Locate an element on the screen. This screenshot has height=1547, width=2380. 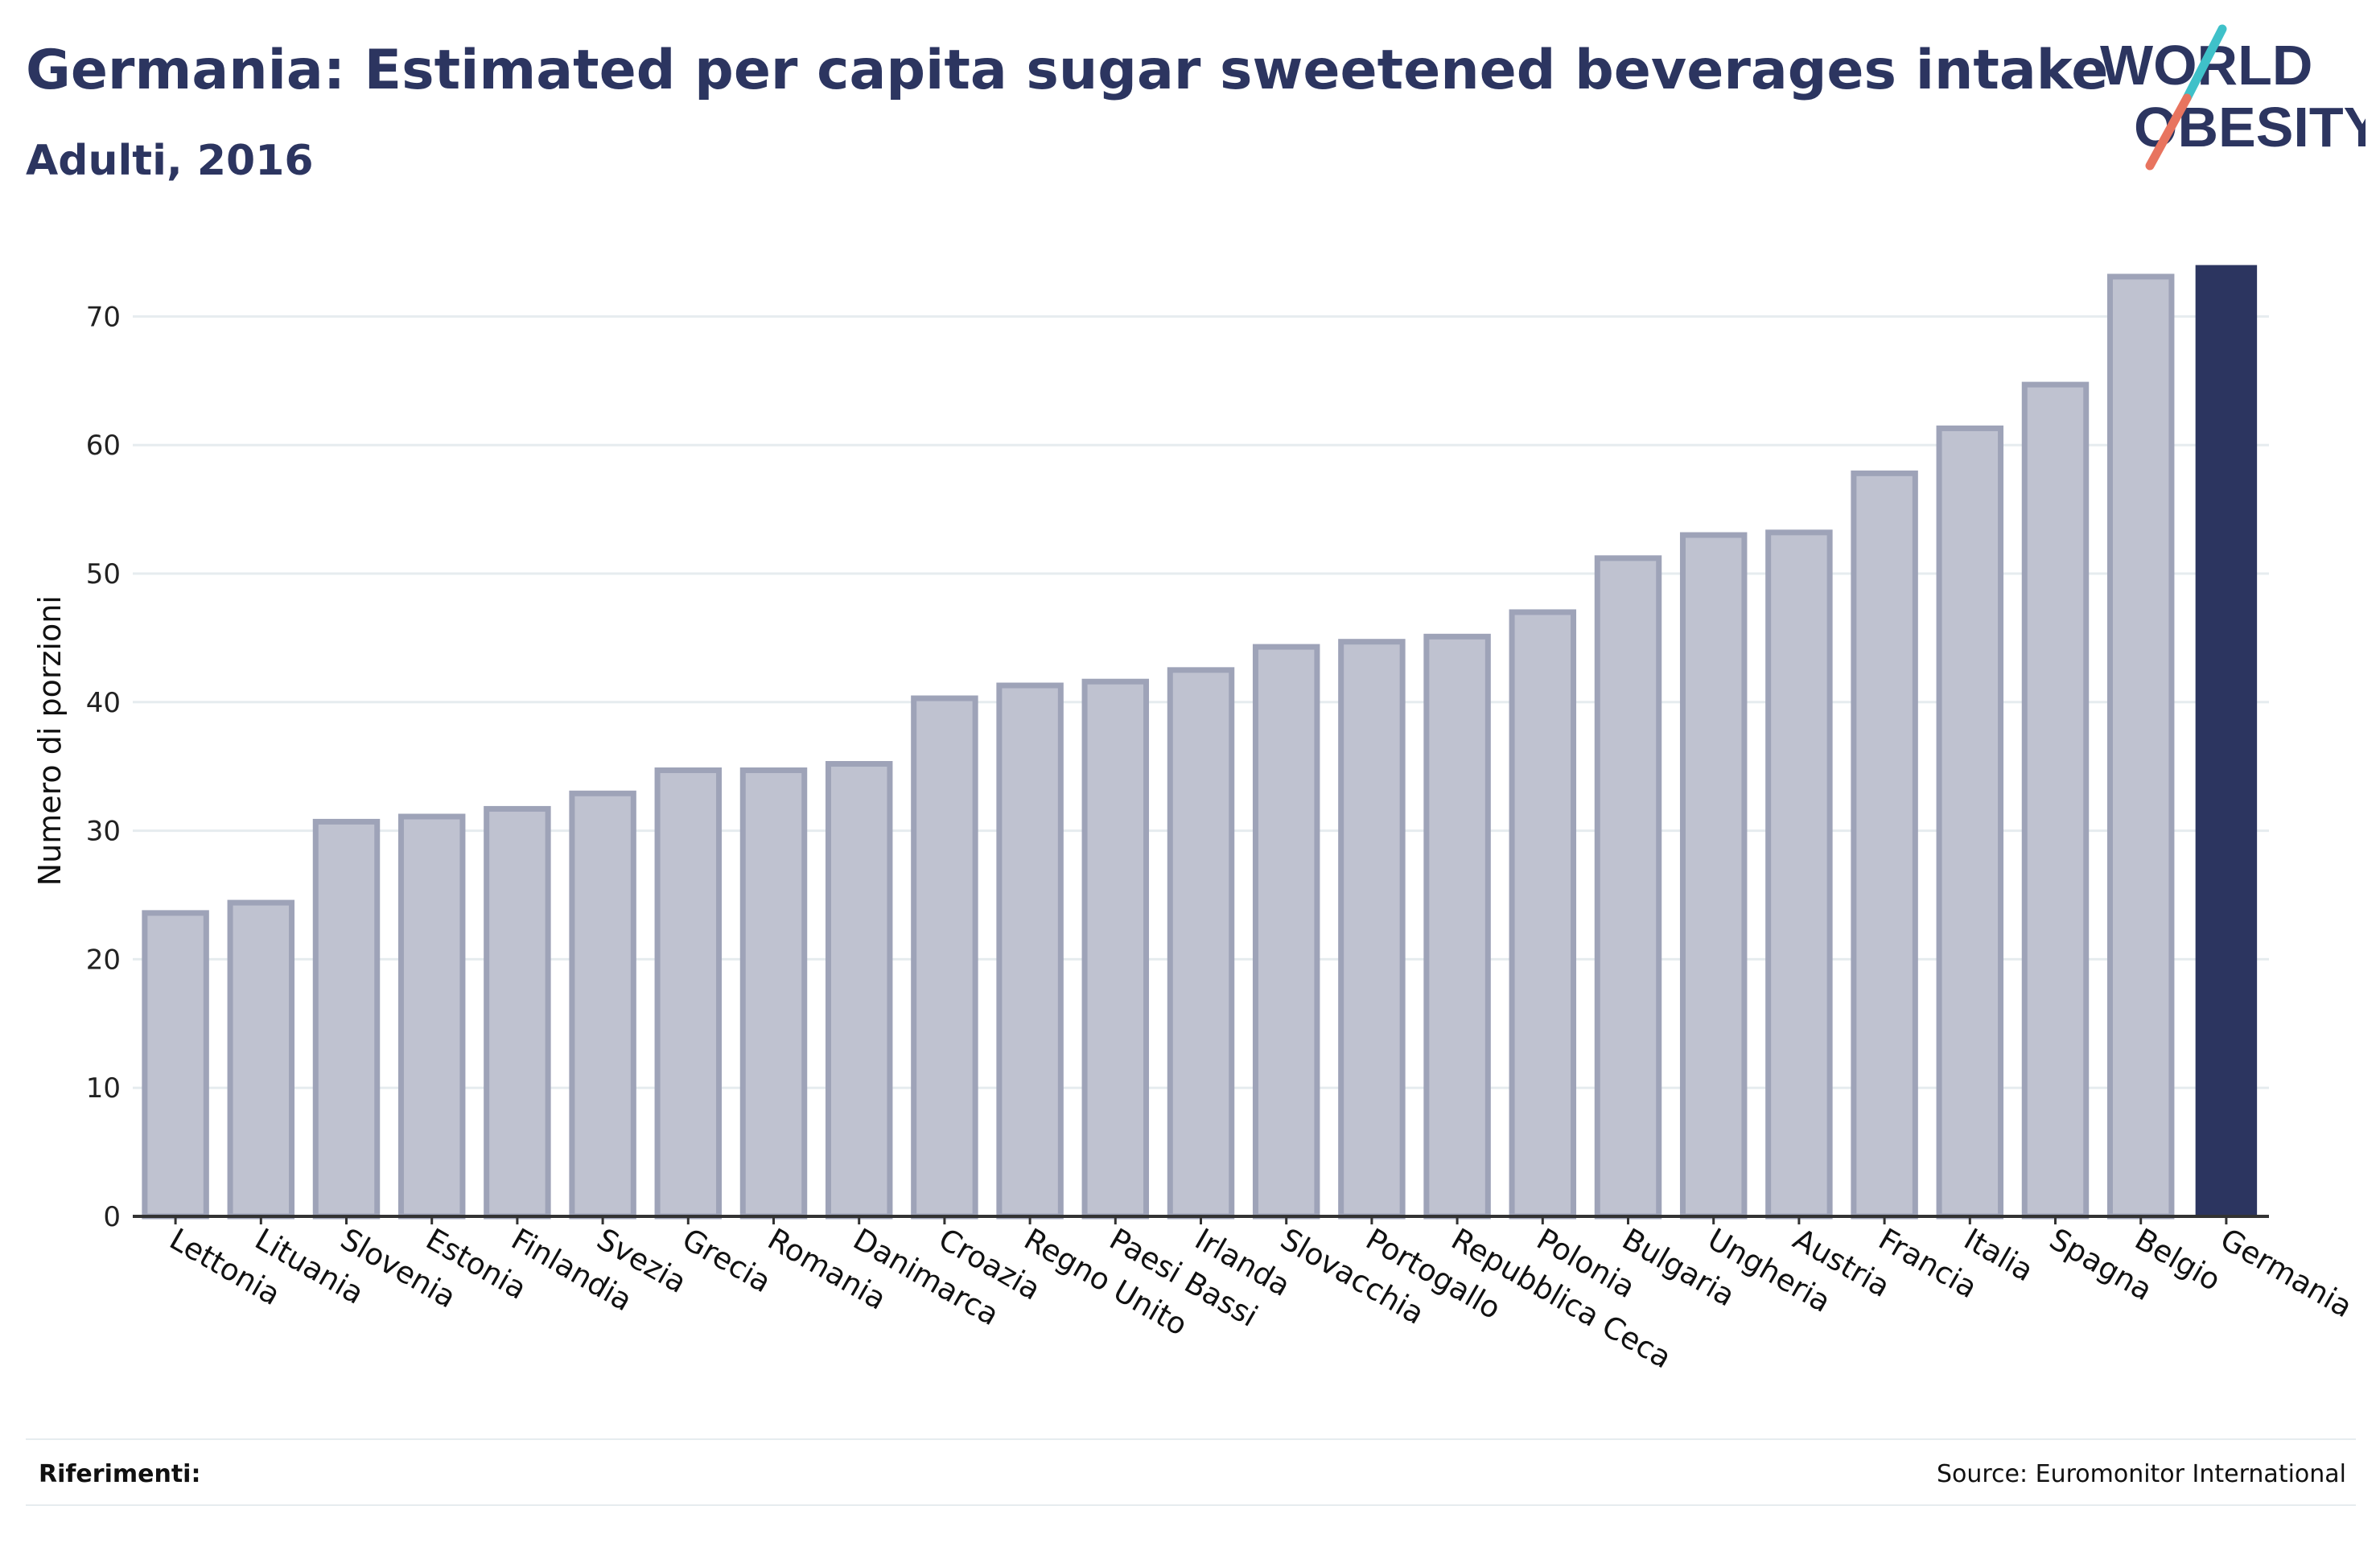
bar-danimarca is located at coordinates (859, 990).